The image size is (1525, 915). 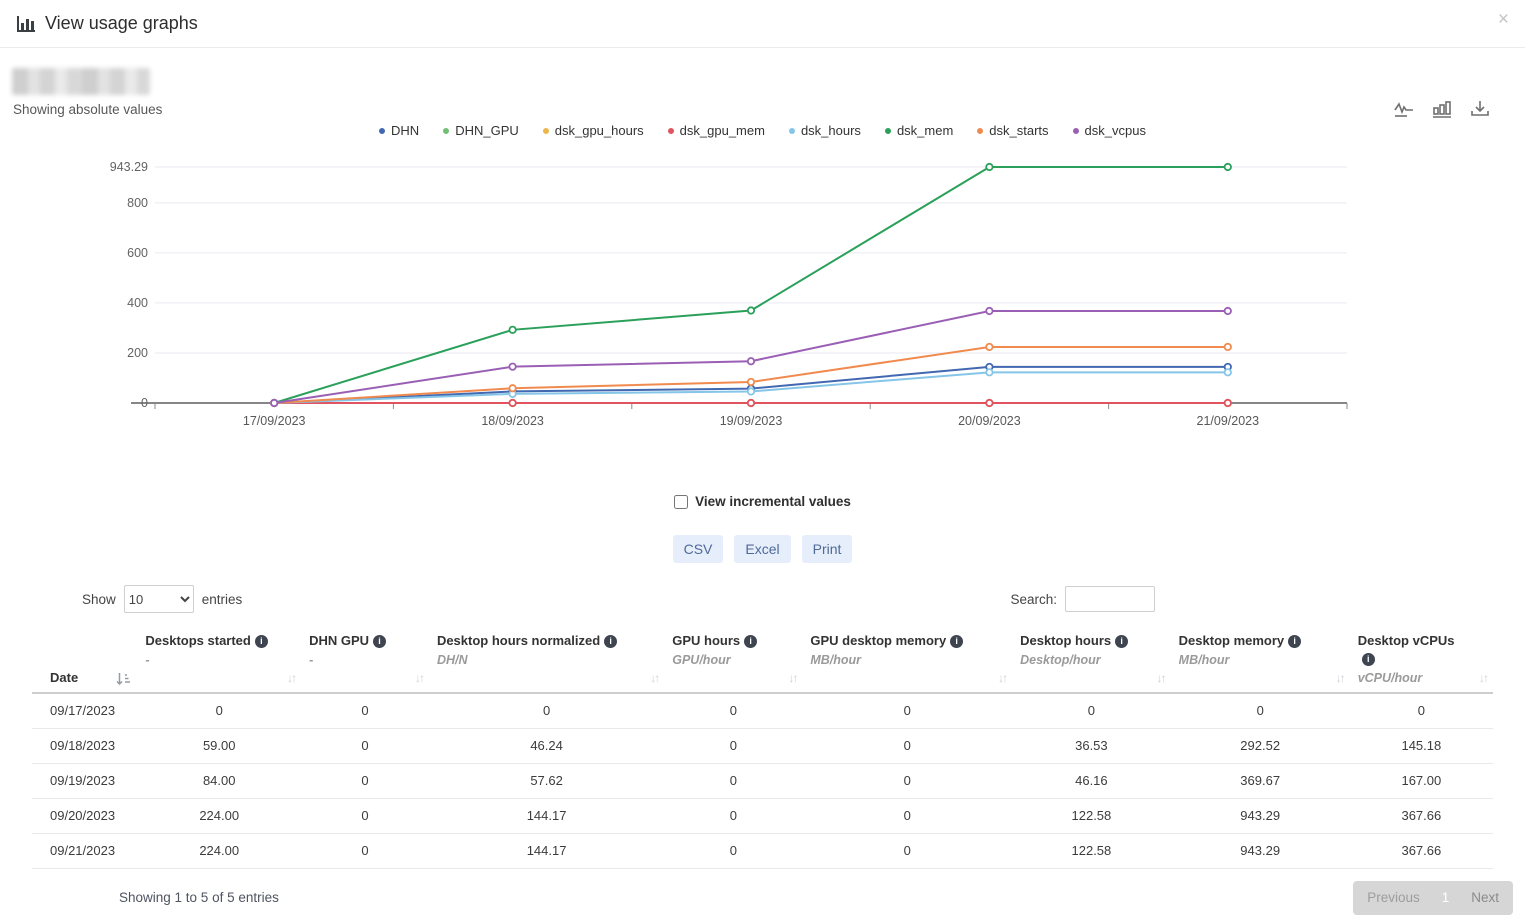 What do you see at coordinates (1060, 660) in the screenshot?
I see `column-subtitle: Desktop/hour` at bounding box center [1060, 660].